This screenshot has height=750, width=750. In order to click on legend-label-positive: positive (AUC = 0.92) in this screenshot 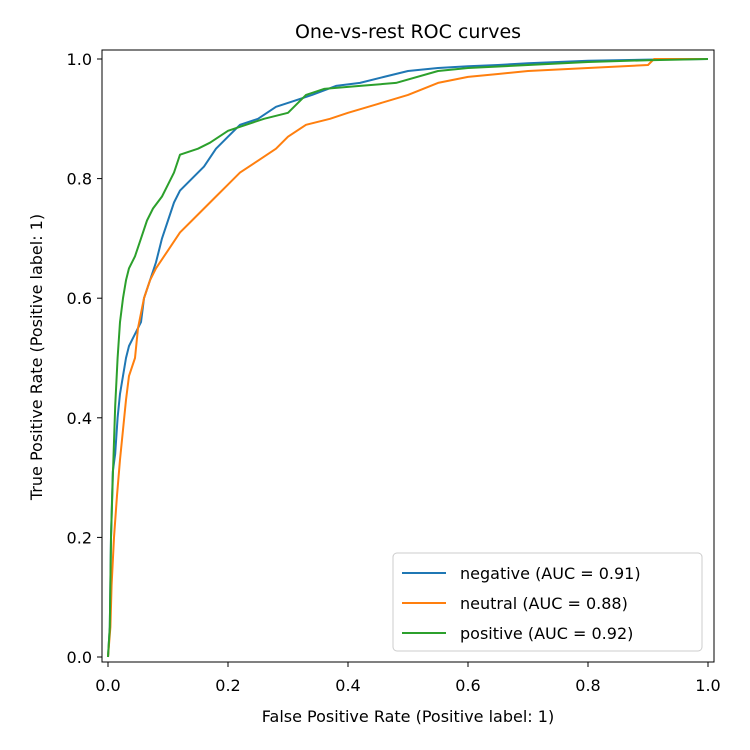, I will do `click(546, 633)`.